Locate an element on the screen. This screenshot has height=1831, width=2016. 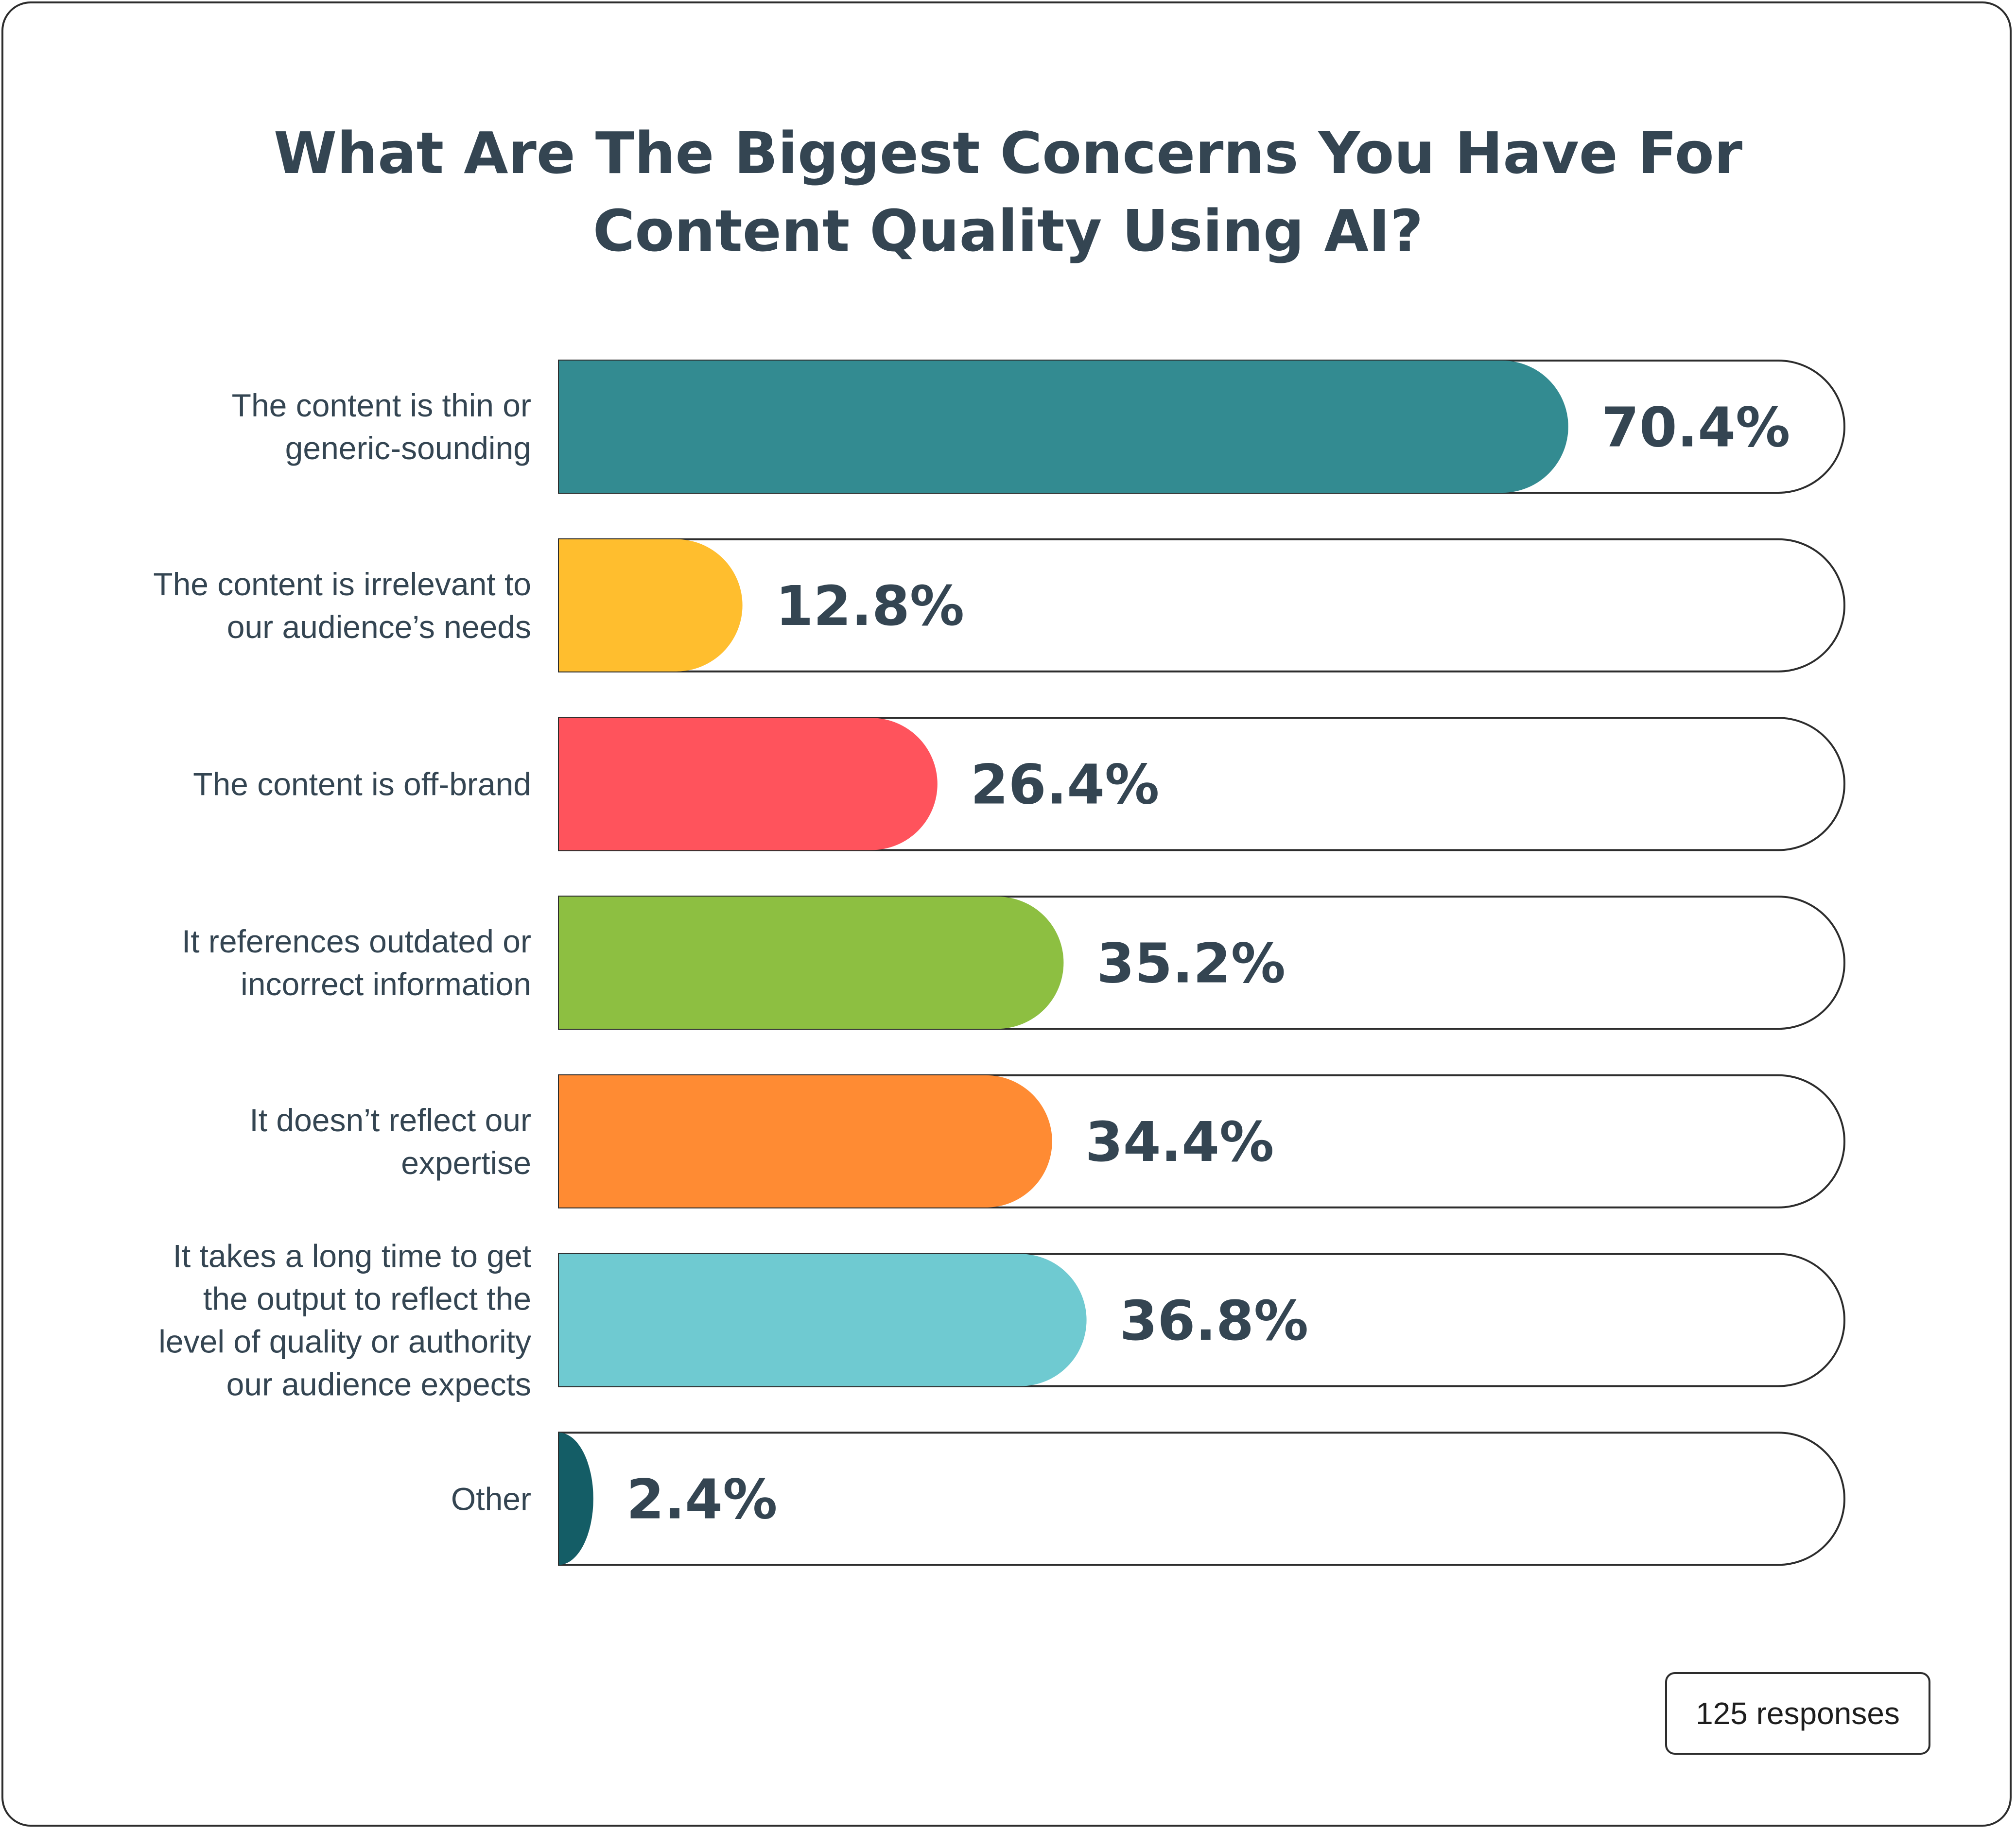
category-label-line: generic-sounding is located at coordinates (408, 448).